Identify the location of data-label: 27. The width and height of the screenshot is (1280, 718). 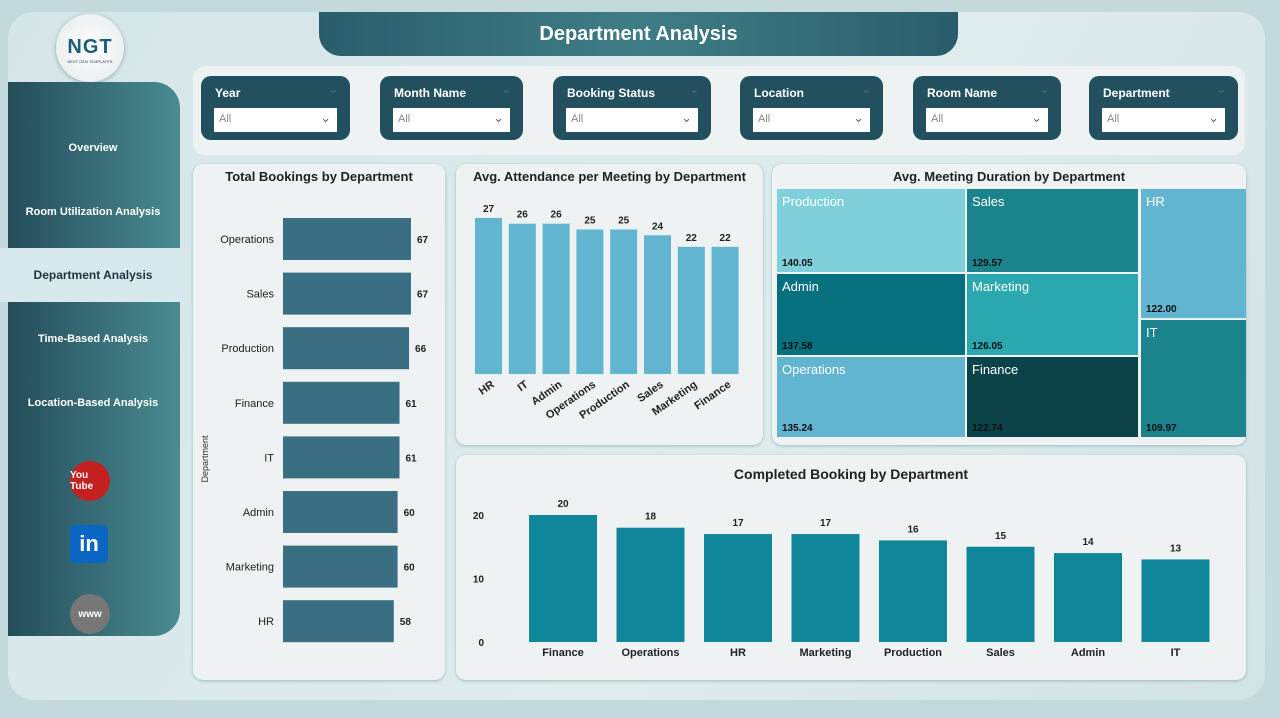
(489, 209).